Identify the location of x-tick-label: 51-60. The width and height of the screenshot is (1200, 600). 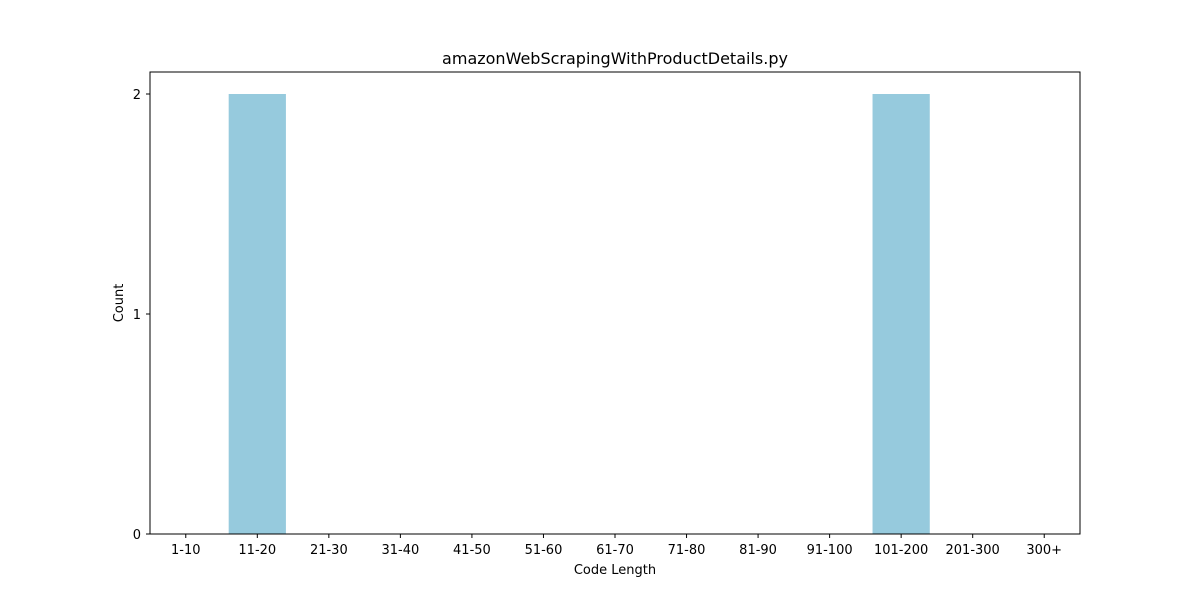
(544, 550).